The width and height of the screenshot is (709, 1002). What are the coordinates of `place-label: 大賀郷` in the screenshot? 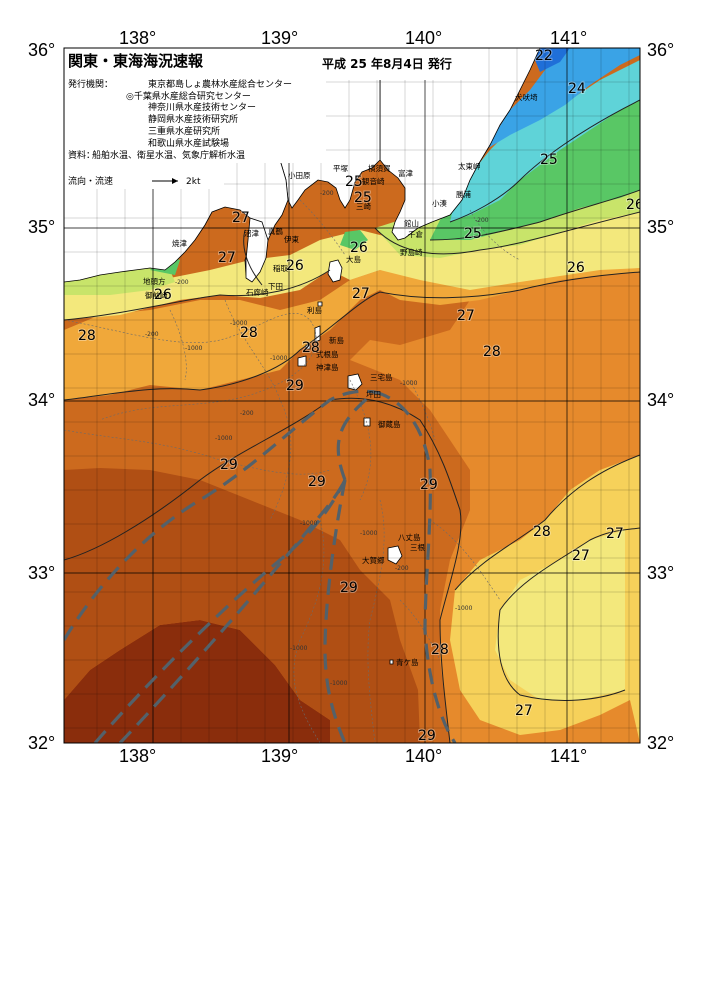 It's located at (373, 560).